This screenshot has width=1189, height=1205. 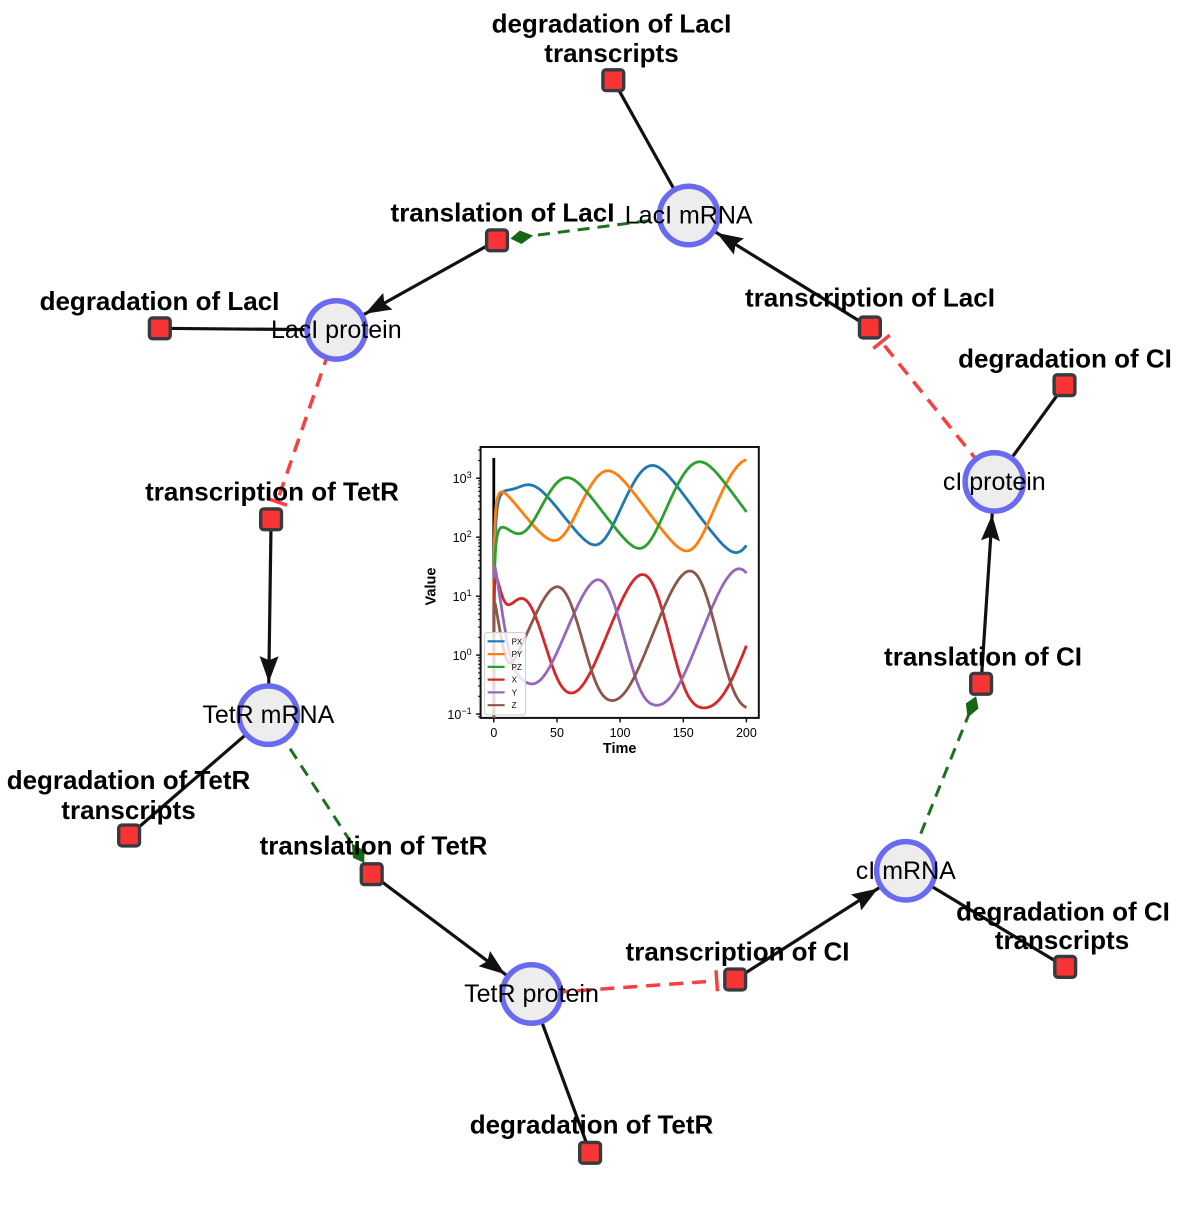 I want to click on svg-text: 50, so click(x=557, y=733).